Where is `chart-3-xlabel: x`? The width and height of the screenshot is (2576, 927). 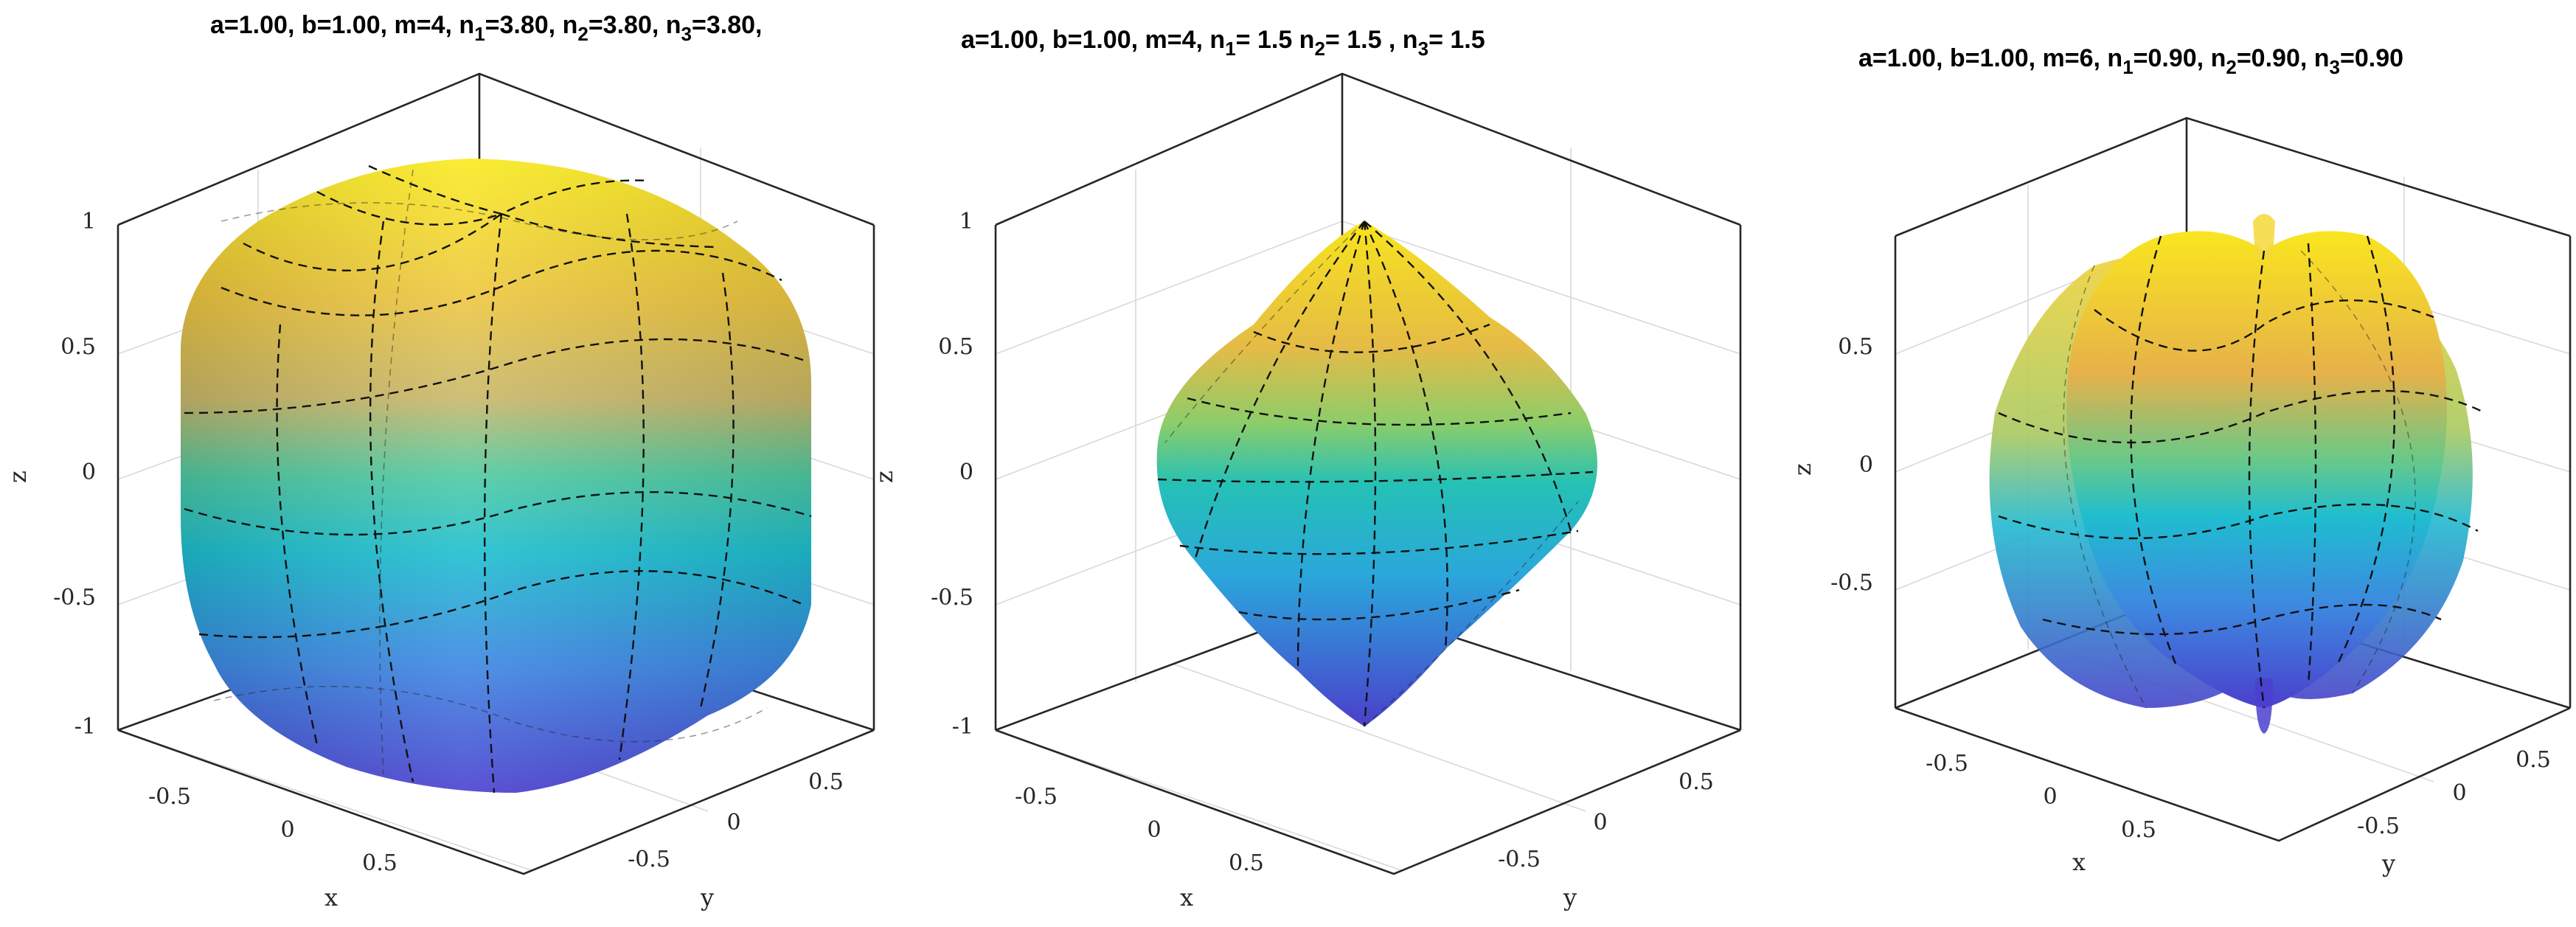 chart-3-xlabel: x is located at coordinates (2079, 862).